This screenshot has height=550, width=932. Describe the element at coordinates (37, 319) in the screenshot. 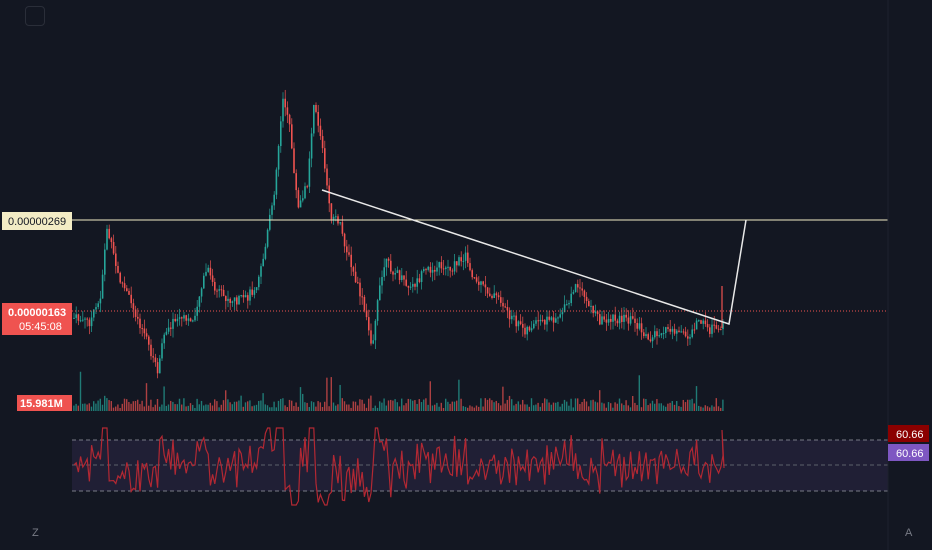

I see `current-price-badge` at that location.